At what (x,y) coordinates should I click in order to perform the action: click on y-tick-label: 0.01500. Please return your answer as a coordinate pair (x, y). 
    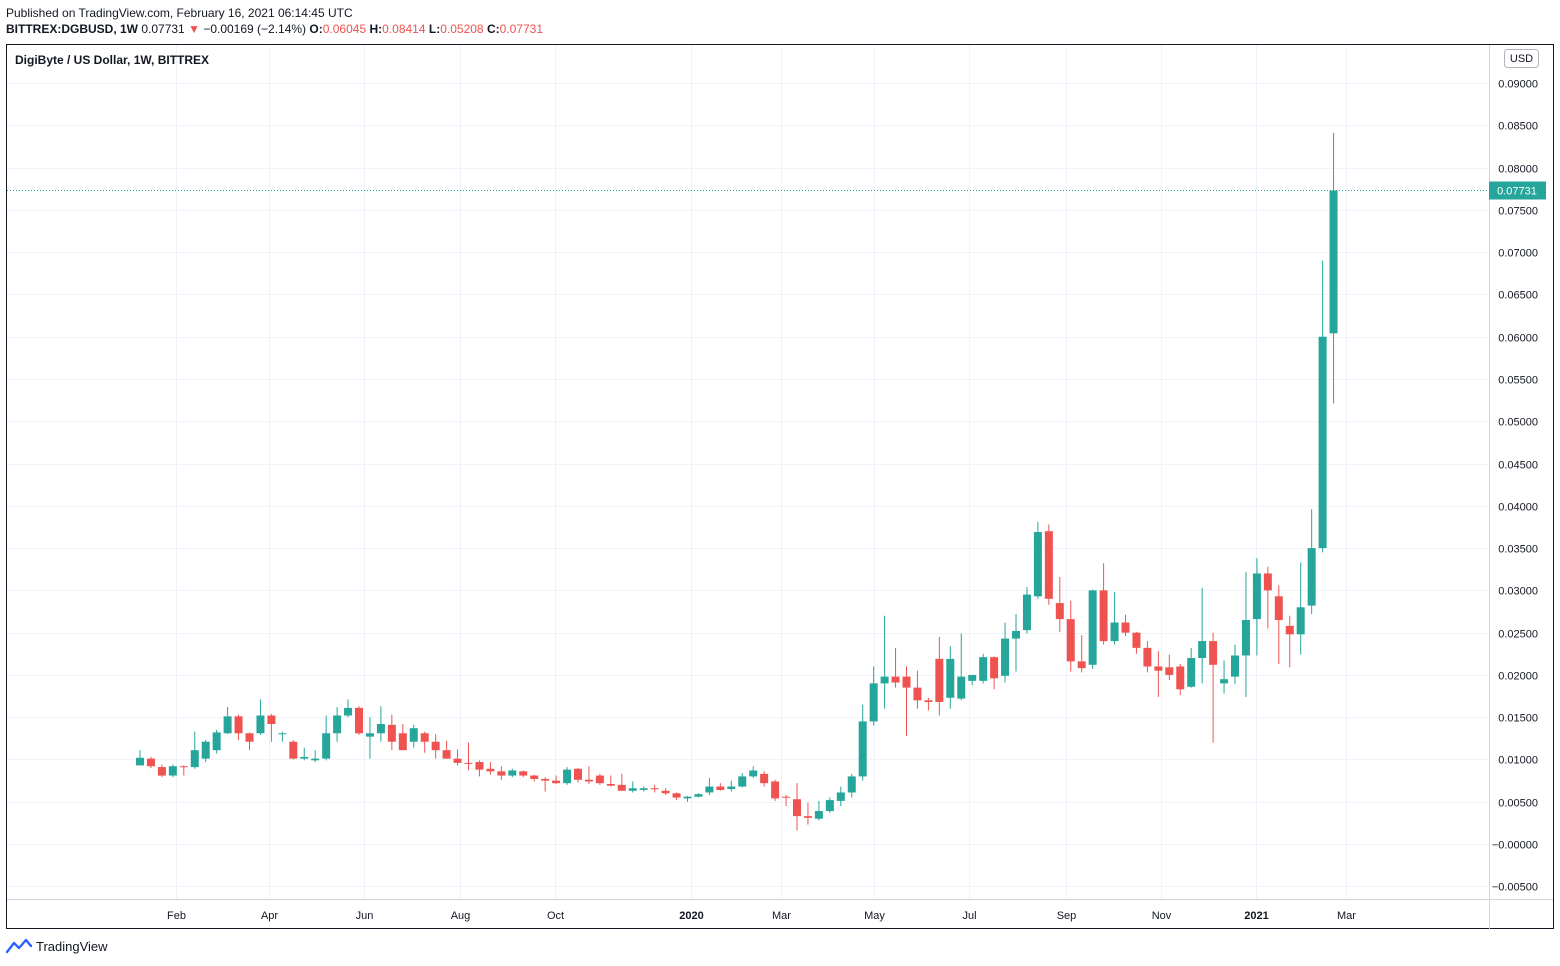
    Looking at the image, I should click on (1518, 719).